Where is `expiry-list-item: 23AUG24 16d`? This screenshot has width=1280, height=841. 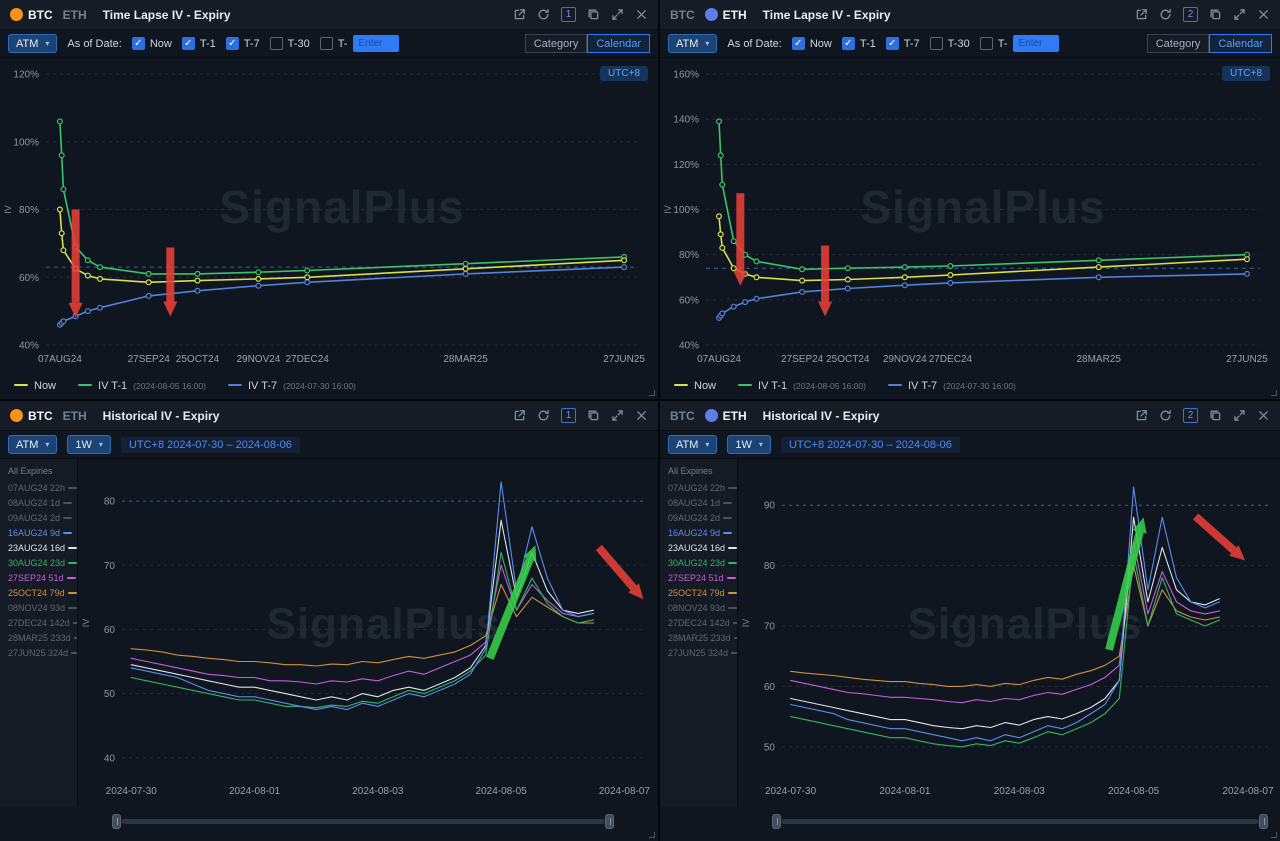
expiry-list-item: 23AUG24 16d is located at coordinates (698, 547).